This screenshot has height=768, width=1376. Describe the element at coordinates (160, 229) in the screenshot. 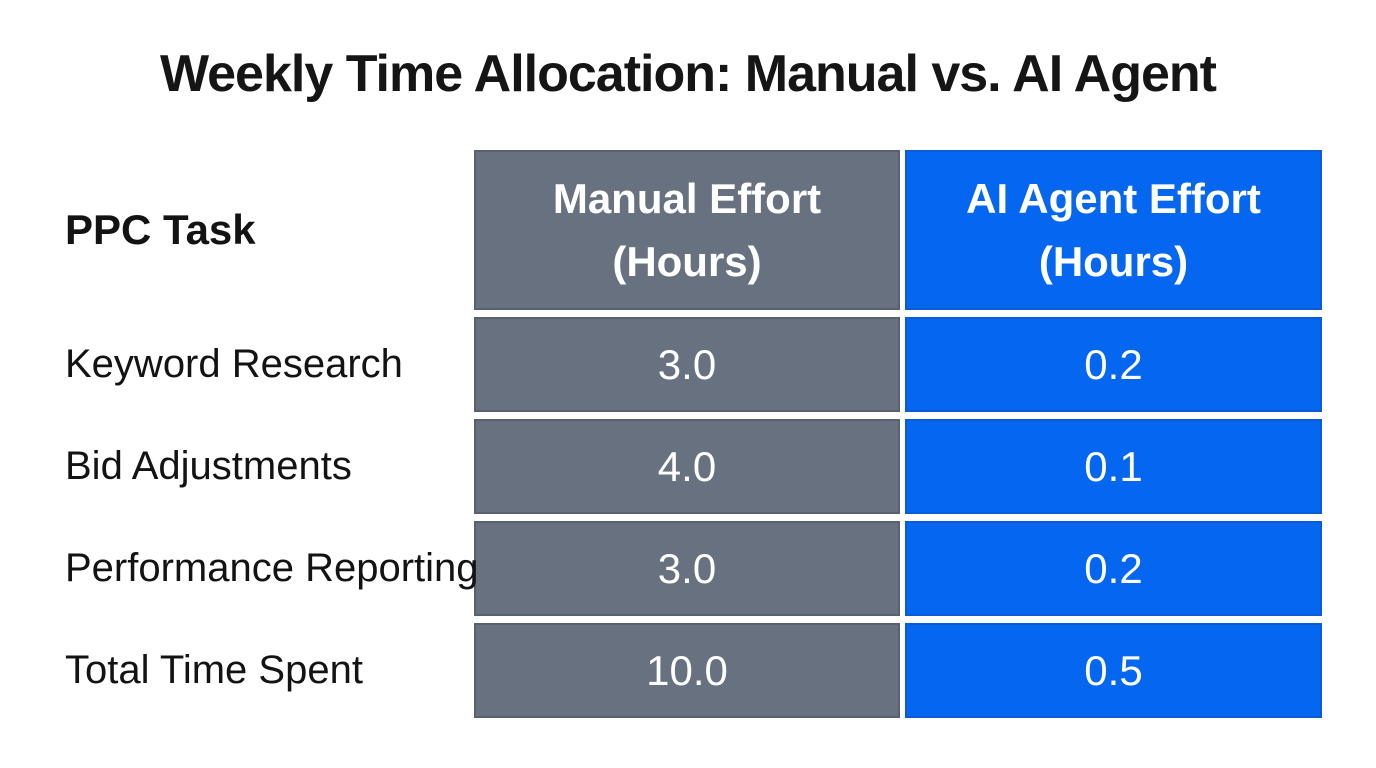

I see `column-header-ppc-task: PPC Task` at that location.